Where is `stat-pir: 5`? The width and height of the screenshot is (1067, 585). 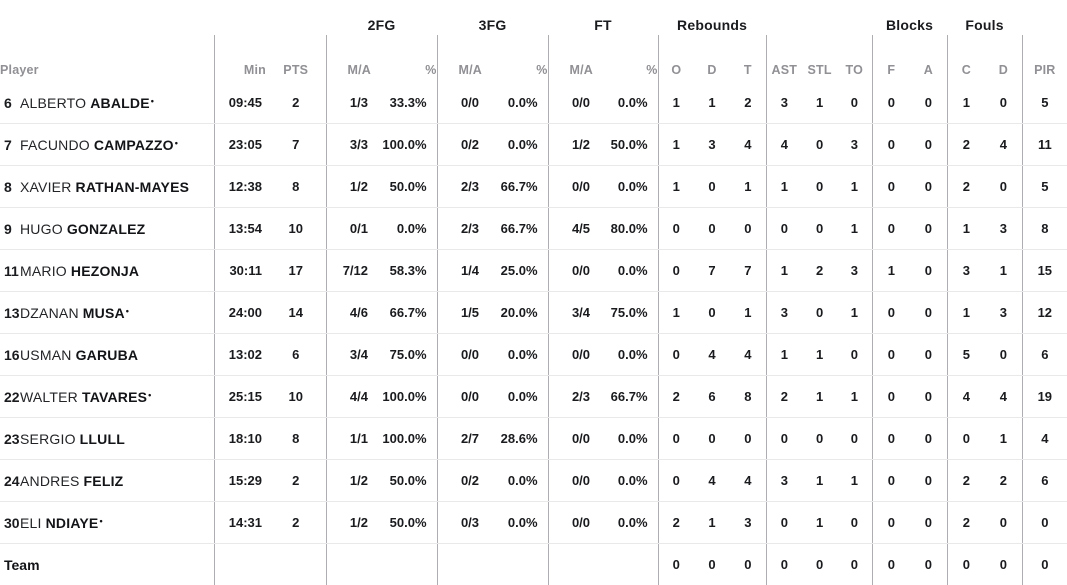
stat-pir: 5 is located at coordinates (1044, 103).